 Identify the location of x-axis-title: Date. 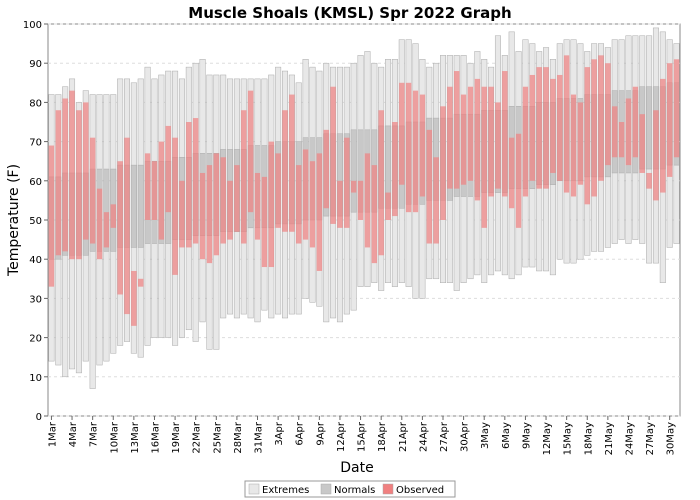
(356, 468).